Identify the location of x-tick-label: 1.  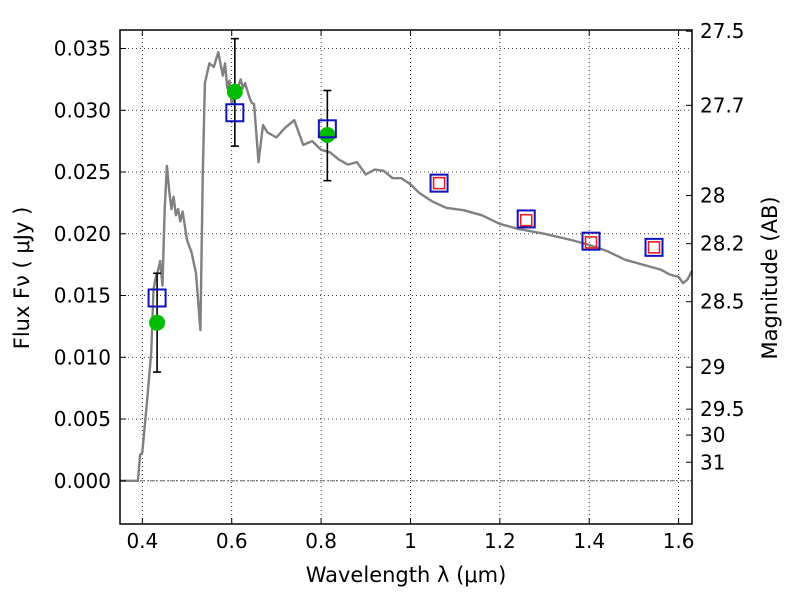
(410, 541).